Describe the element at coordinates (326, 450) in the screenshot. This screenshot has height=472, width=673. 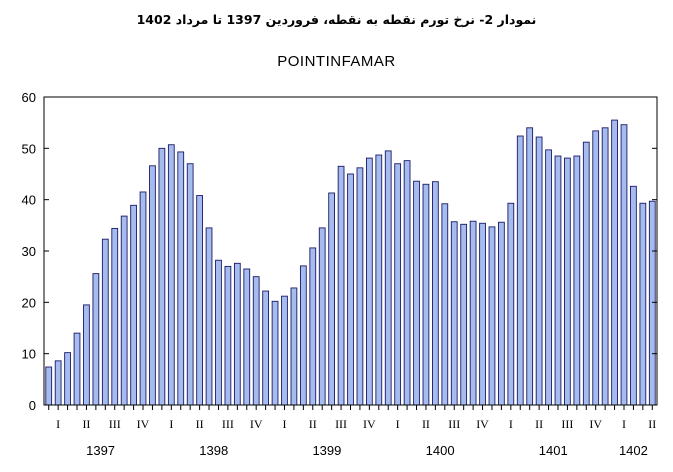
I see `year-label: 1399` at that location.